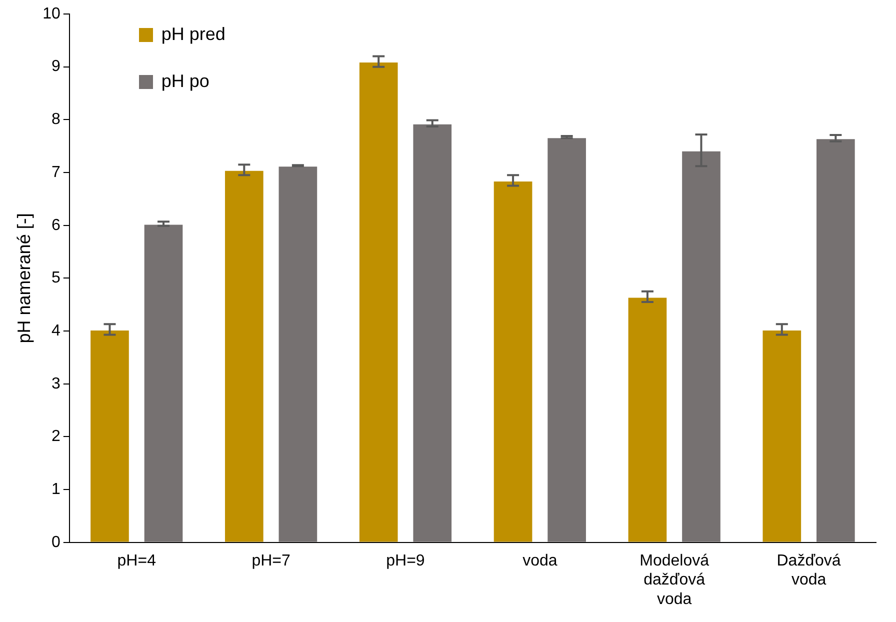 The image size is (896, 622). Describe the element at coordinates (55, 383) in the screenshot. I see `y-tick-label: 3` at that location.